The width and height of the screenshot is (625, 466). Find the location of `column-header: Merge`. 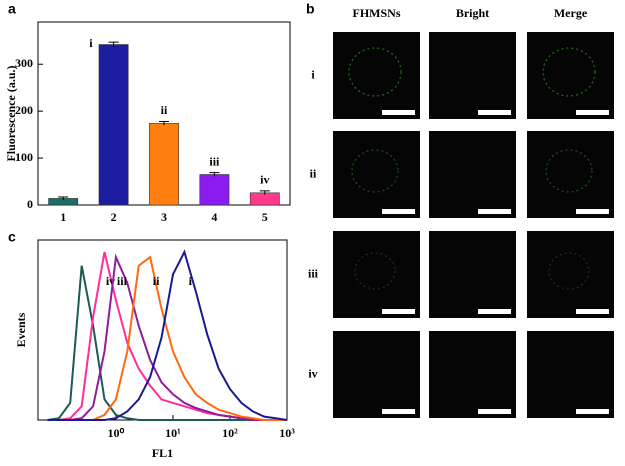

column-header: Merge is located at coordinates (571, 13).